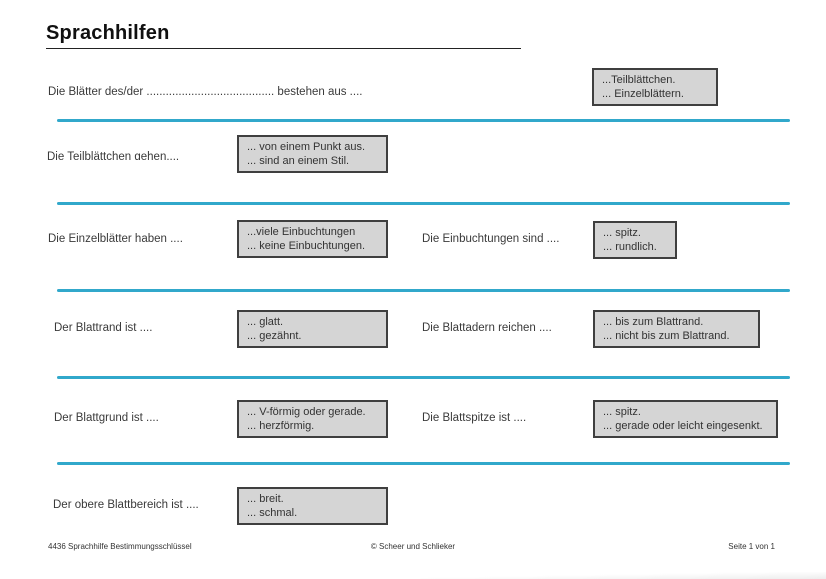 This screenshot has width=826, height=579. I want to click on option-line: ... von einem Punkt aus., so click(306, 147).